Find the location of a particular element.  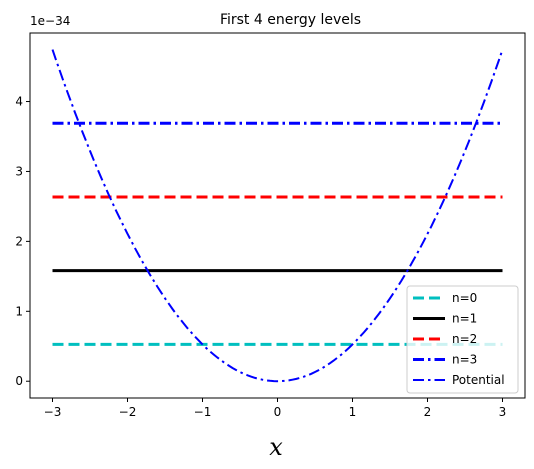

x-tick-label: −2 is located at coordinates (128, 412).